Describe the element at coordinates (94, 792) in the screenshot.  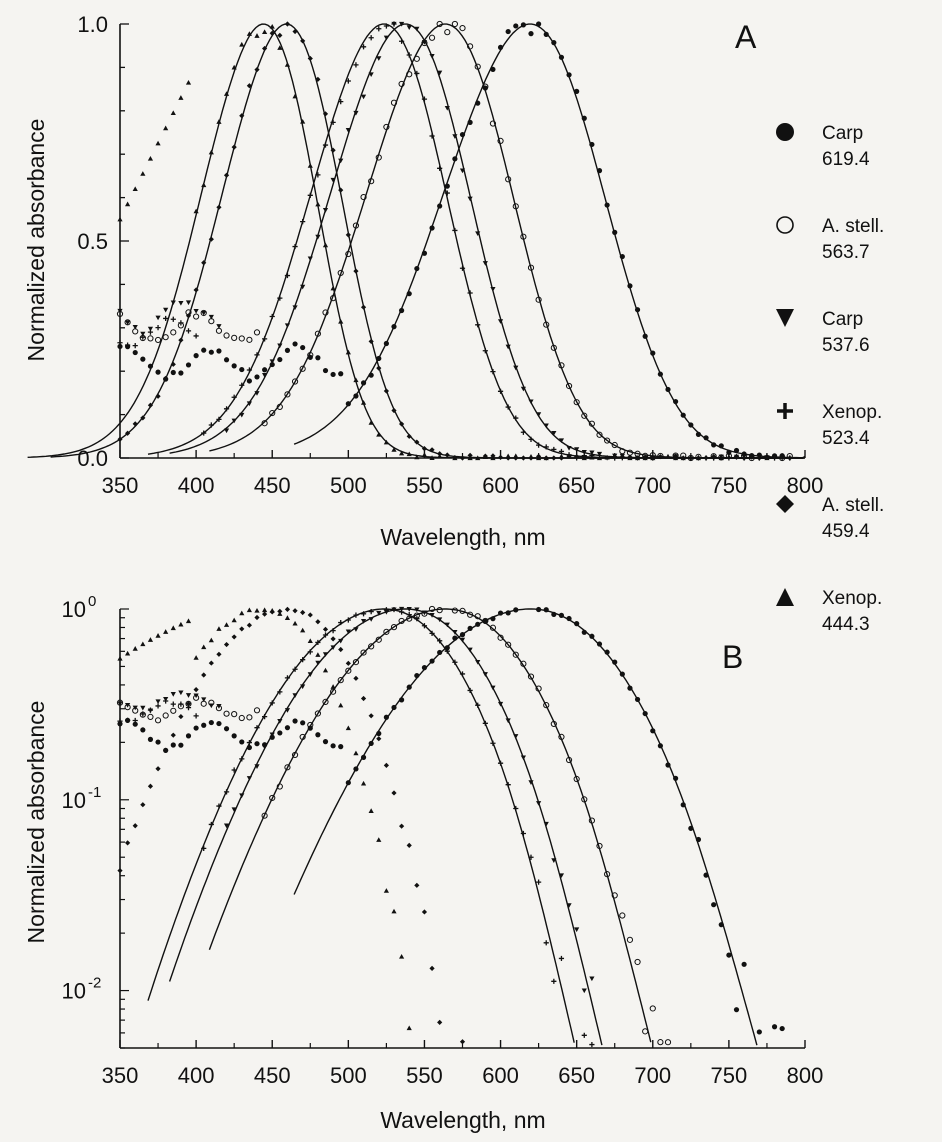
I see `y-tick-exponent: -1` at that location.